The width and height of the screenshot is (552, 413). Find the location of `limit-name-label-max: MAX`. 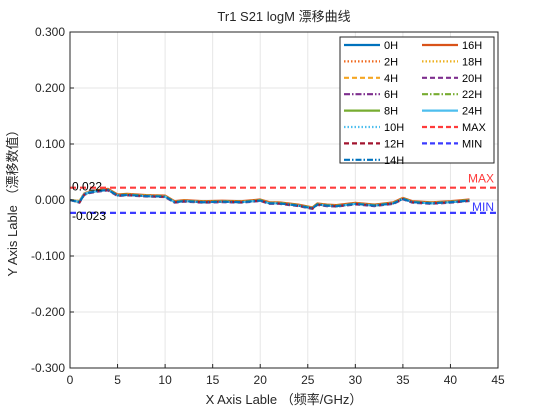

limit-name-label-max: MAX is located at coordinates (481, 179).